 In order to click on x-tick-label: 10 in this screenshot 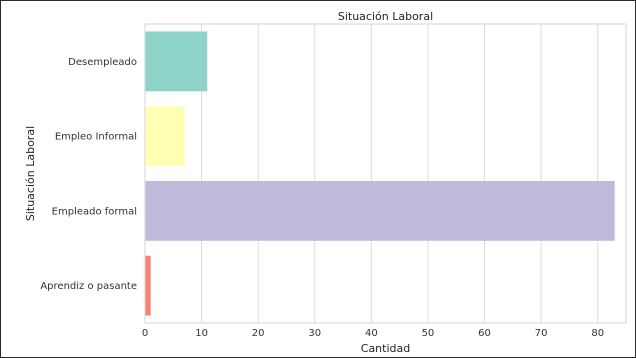, I will do `click(201, 333)`.